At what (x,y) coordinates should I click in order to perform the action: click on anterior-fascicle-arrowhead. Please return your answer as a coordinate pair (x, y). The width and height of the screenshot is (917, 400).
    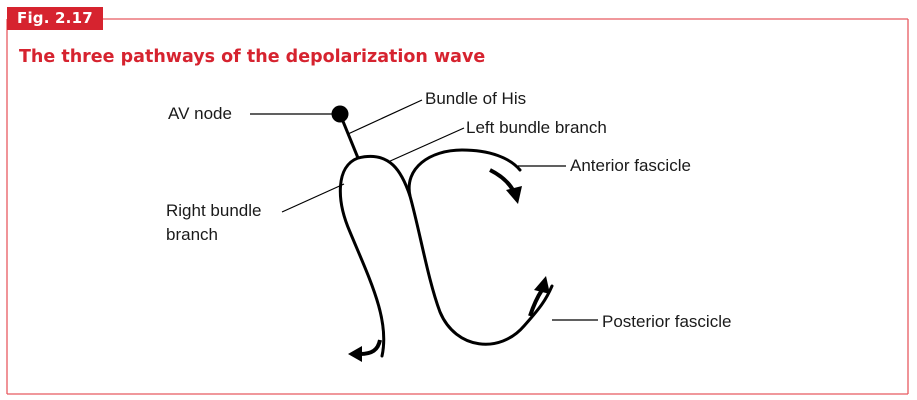
    Looking at the image, I should click on (514, 195).